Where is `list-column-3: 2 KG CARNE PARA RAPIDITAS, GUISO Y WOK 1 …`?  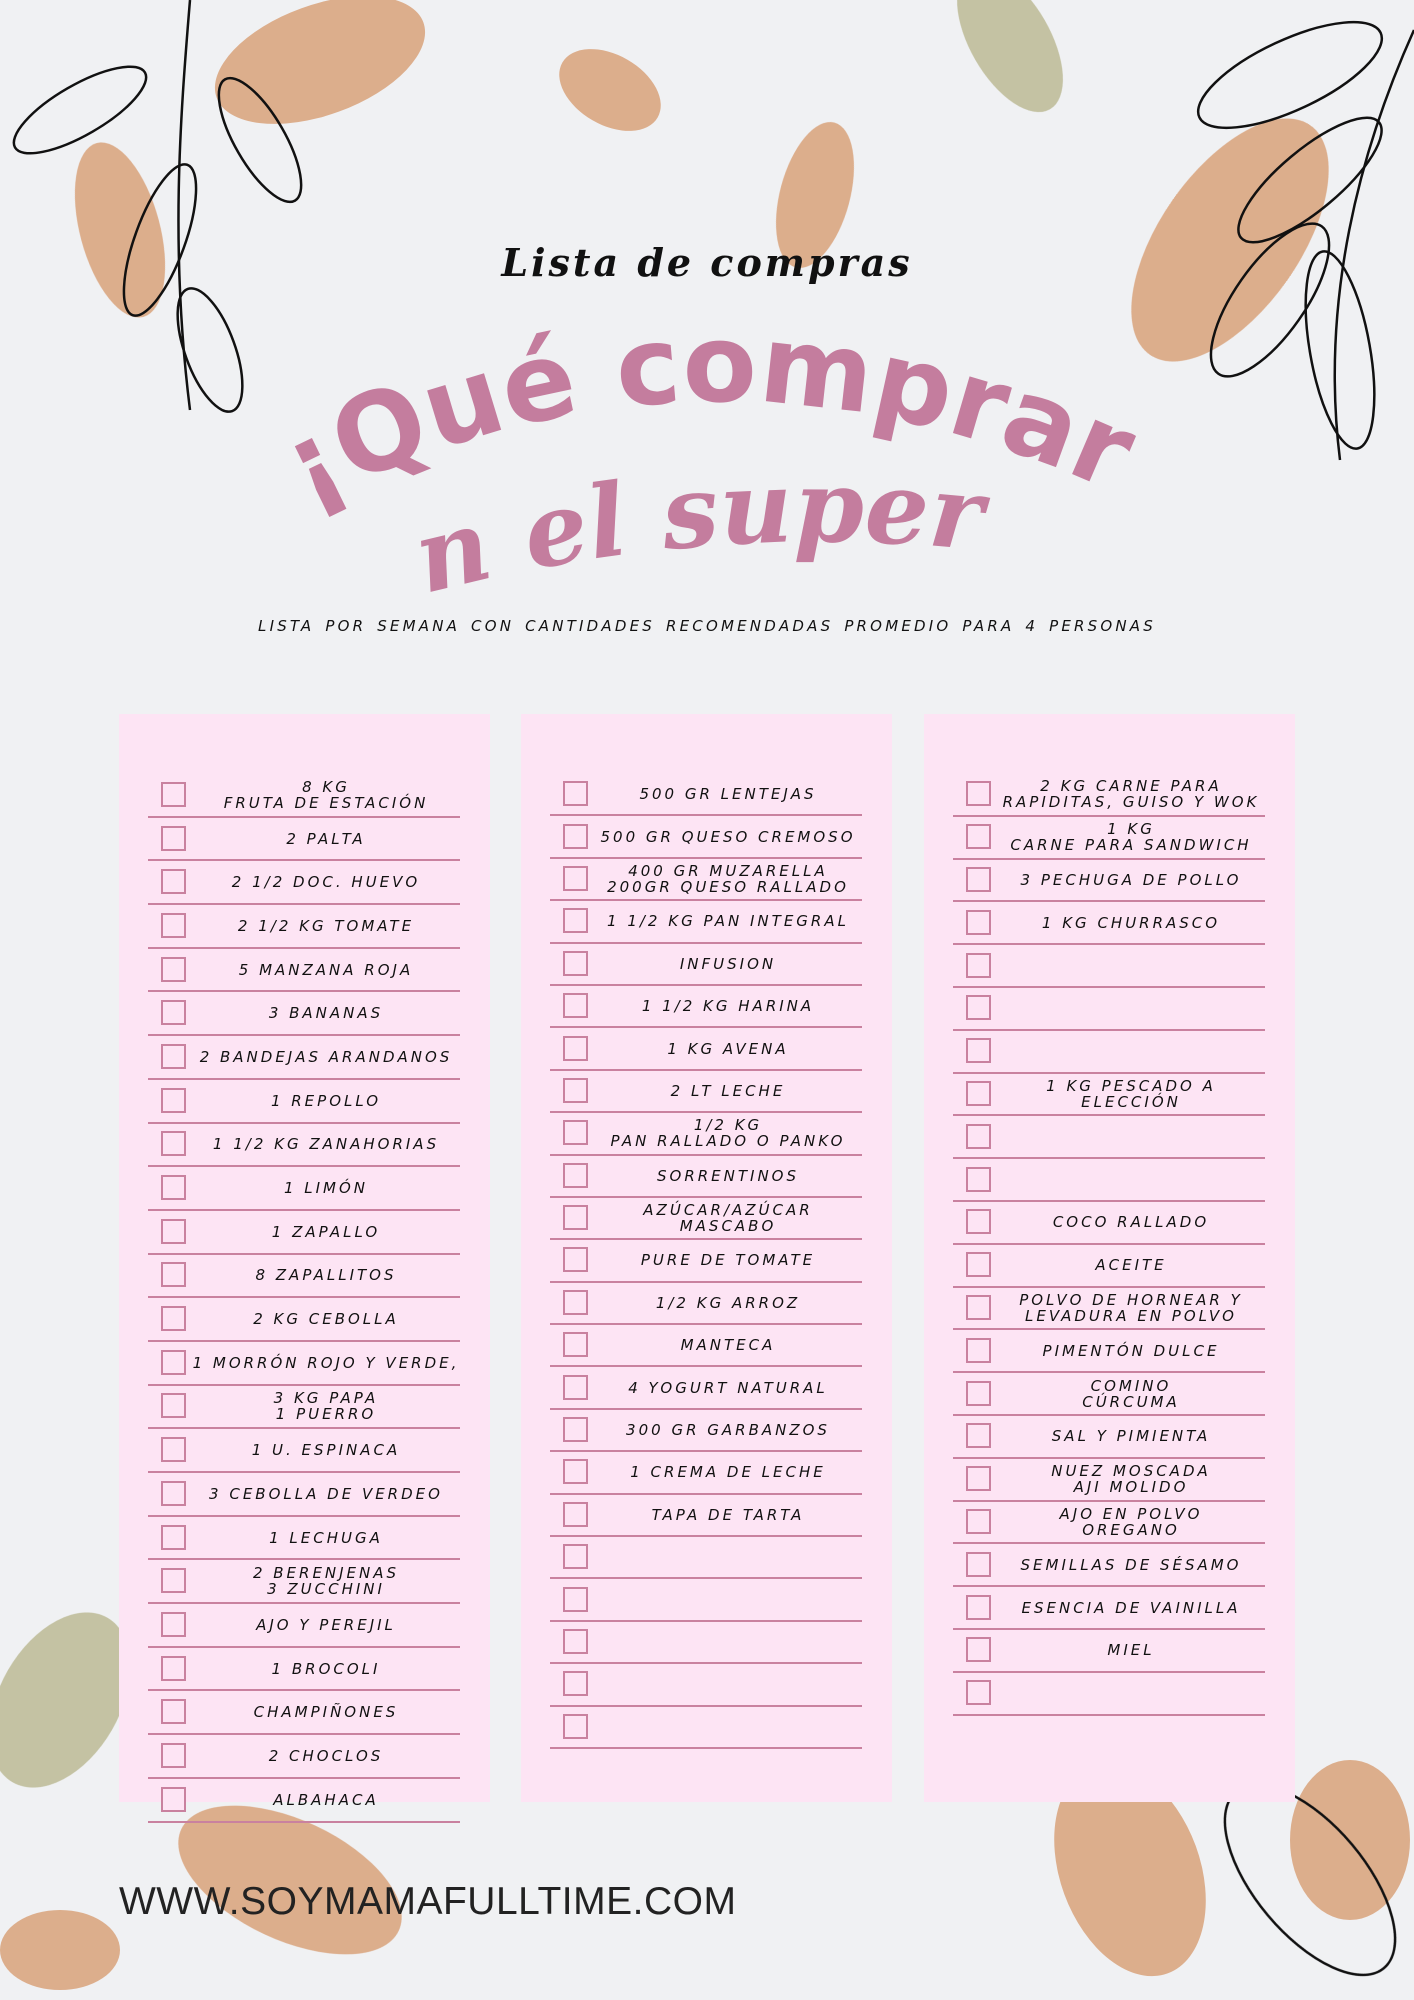 list-column-3: 2 KG CARNE PARA RAPIDITAS, GUISO Y WOK 1 … is located at coordinates (1109, 1258).